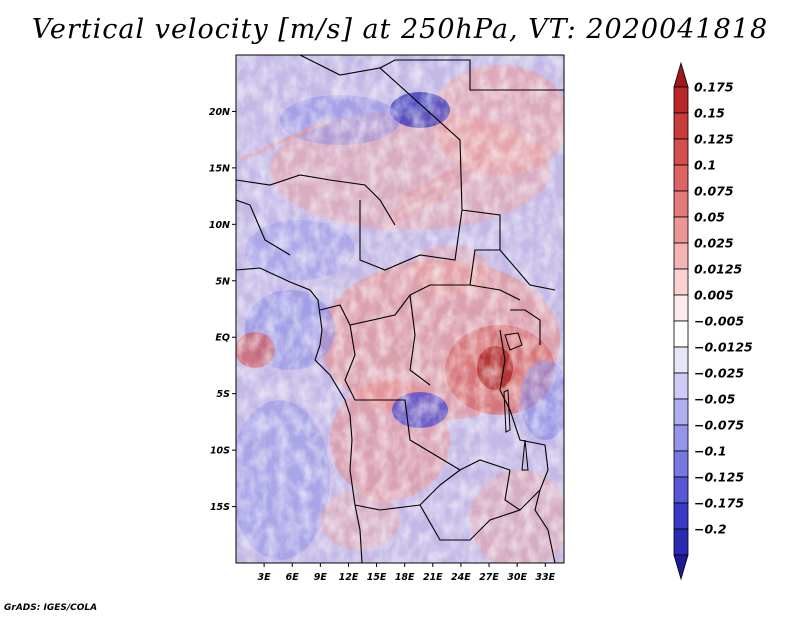 This screenshot has height=618, width=800. I want to click on colorbar-label: 0.05, so click(709, 217).